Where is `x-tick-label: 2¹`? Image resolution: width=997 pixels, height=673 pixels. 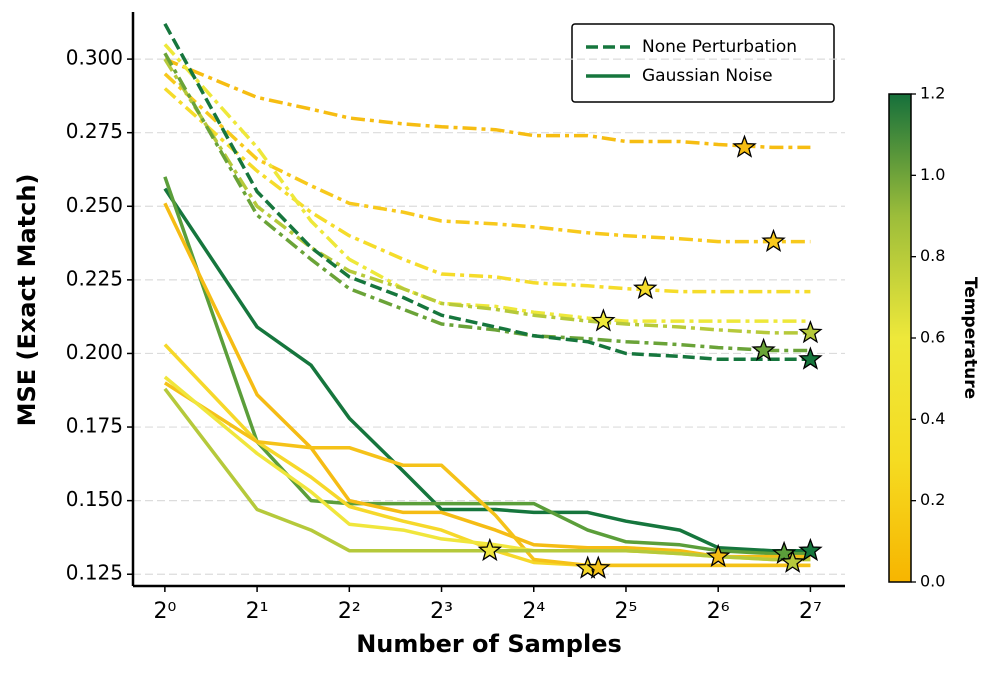 x-tick-label: 2¹ is located at coordinates (257, 611).